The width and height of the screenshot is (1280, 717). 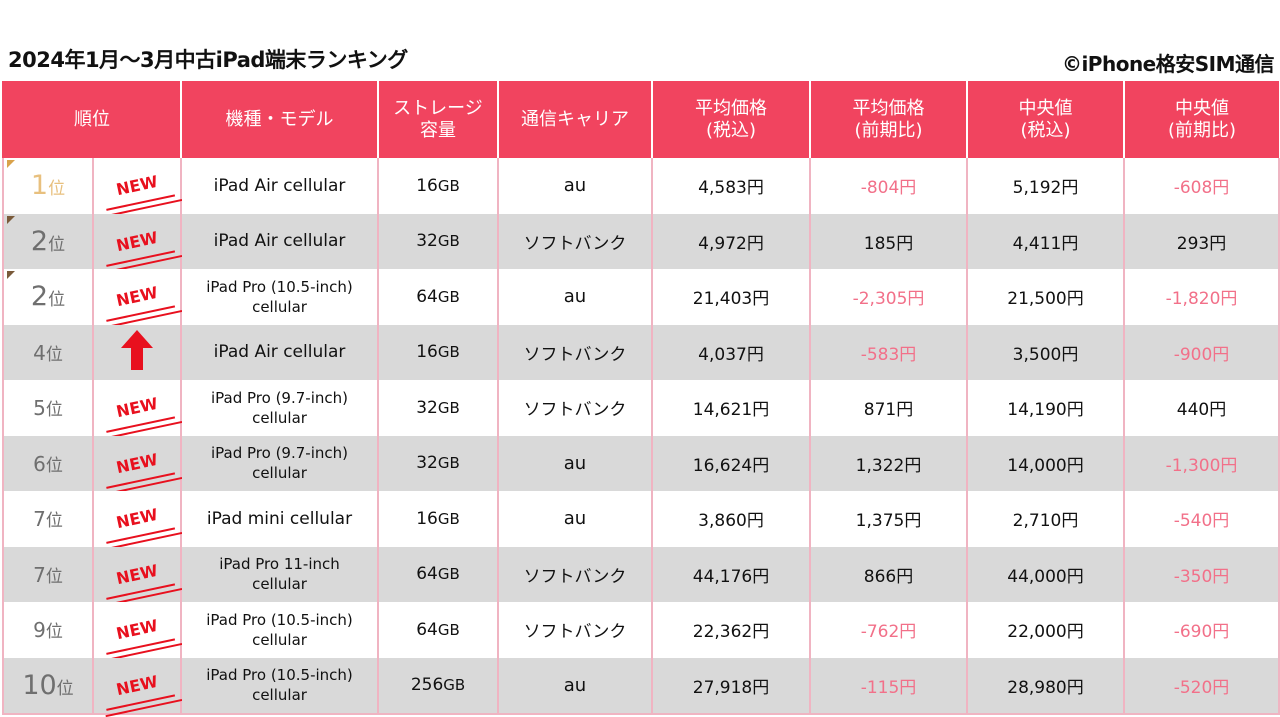 I want to click on median-change-cell: 440円, so click(x=1201, y=408).